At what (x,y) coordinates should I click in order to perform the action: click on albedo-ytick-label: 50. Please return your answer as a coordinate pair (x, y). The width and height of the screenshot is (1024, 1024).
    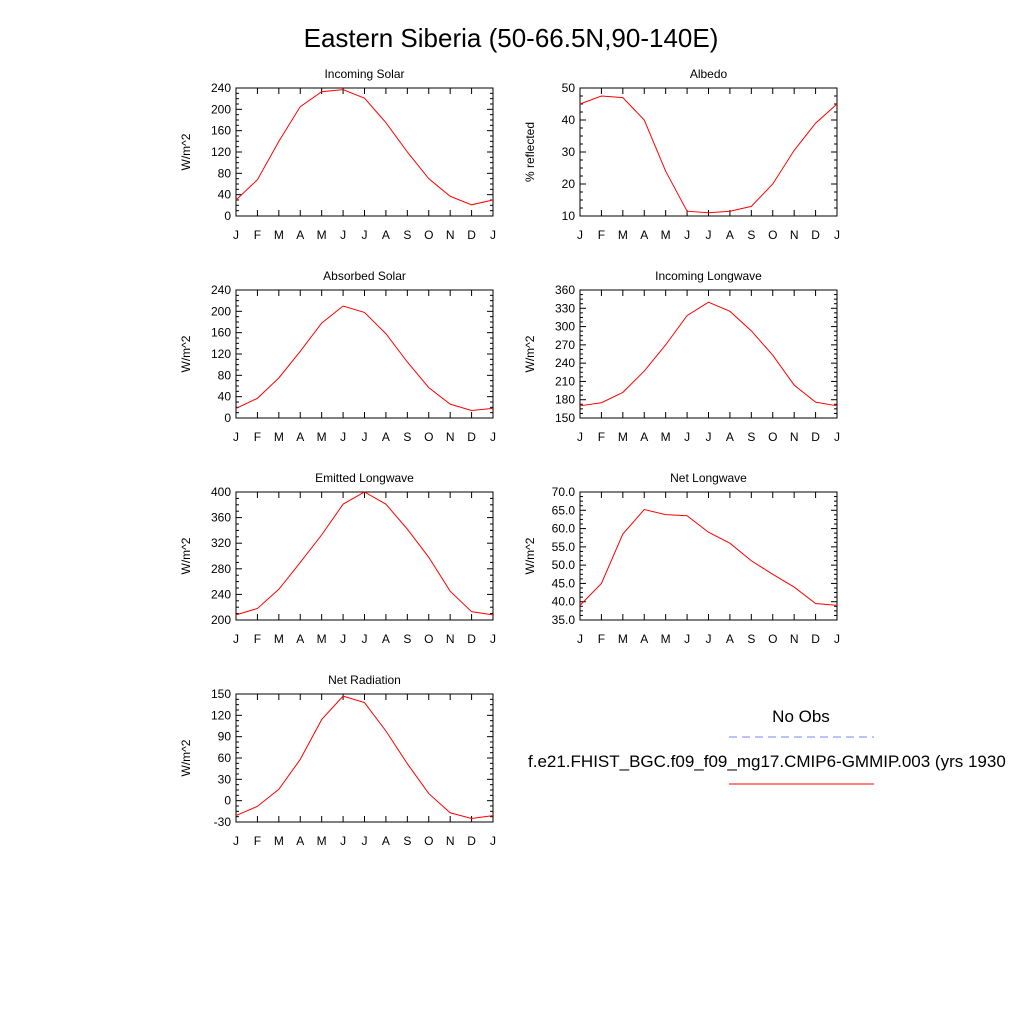
    Looking at the image, I should click on (569, 88).